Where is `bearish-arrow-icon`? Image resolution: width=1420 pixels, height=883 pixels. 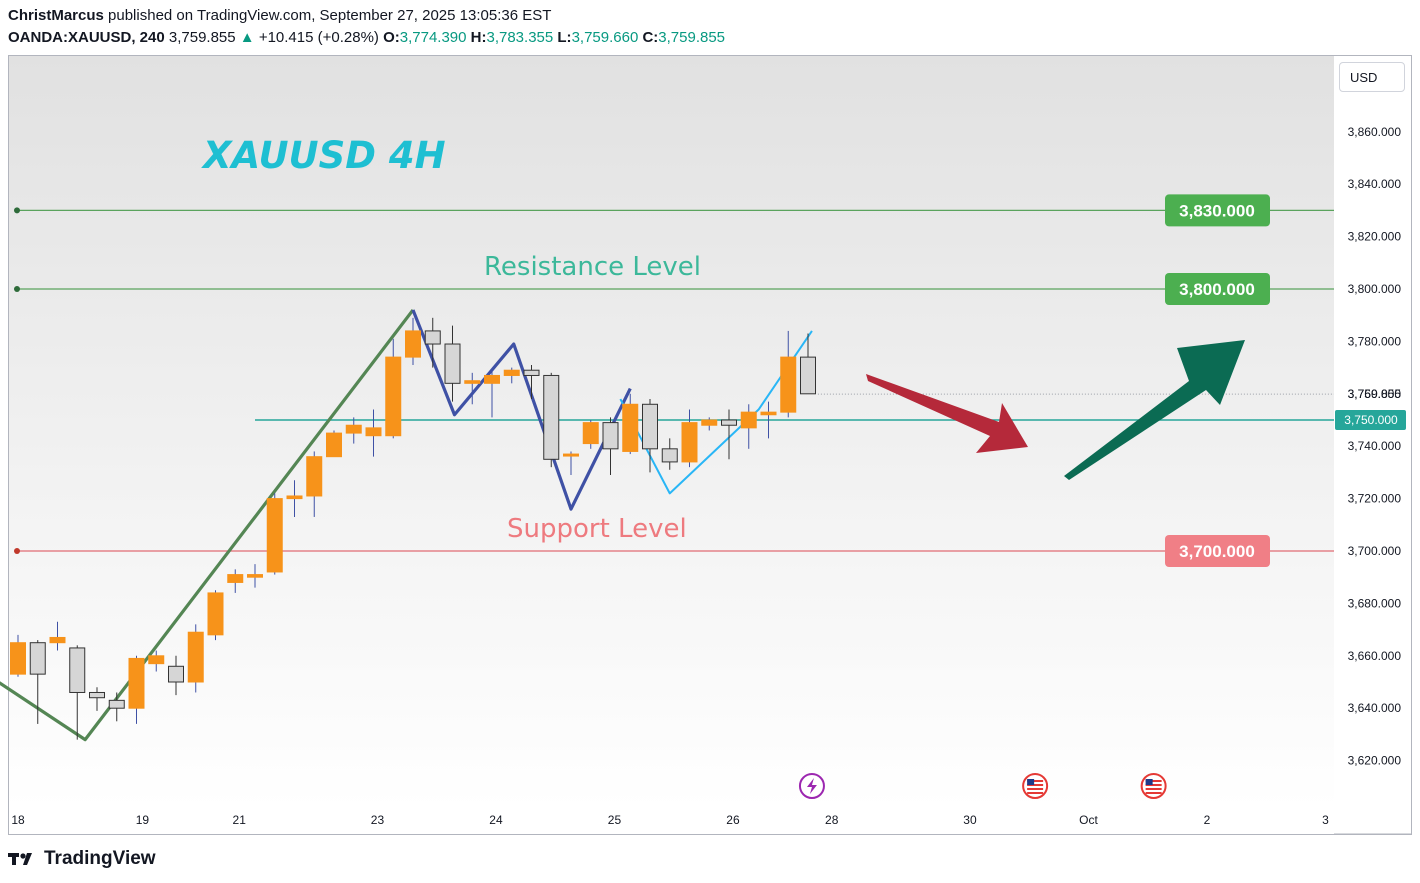 bearish-arrow-icon is located at coordinates (947, 413).